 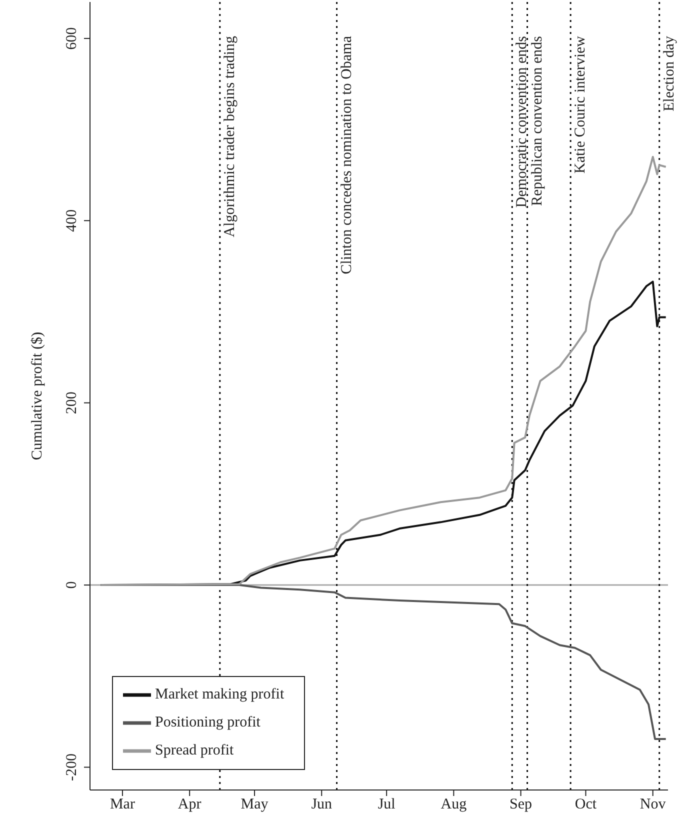 I want to click on ref-line-label: Algorithmic trader begins trading, so click(x=230, y=137).